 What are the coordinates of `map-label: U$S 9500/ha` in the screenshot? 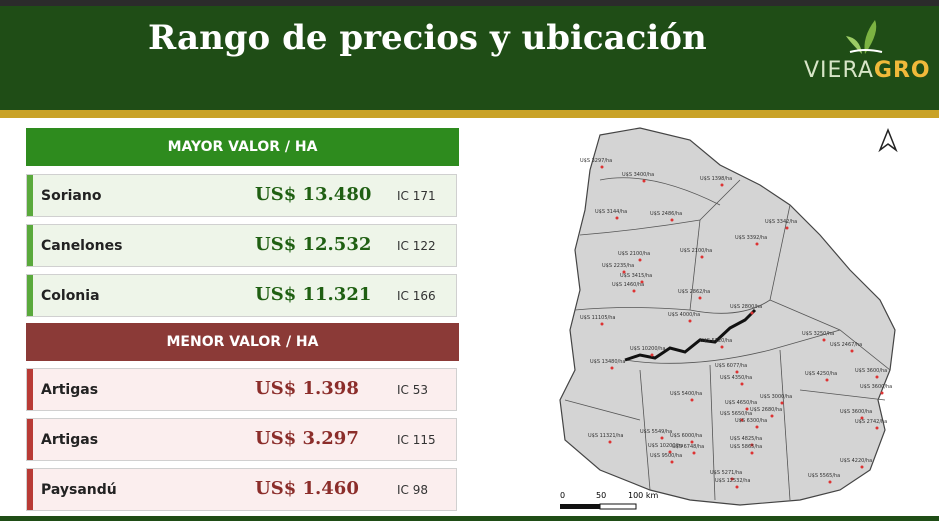 It's located at (666, 456).